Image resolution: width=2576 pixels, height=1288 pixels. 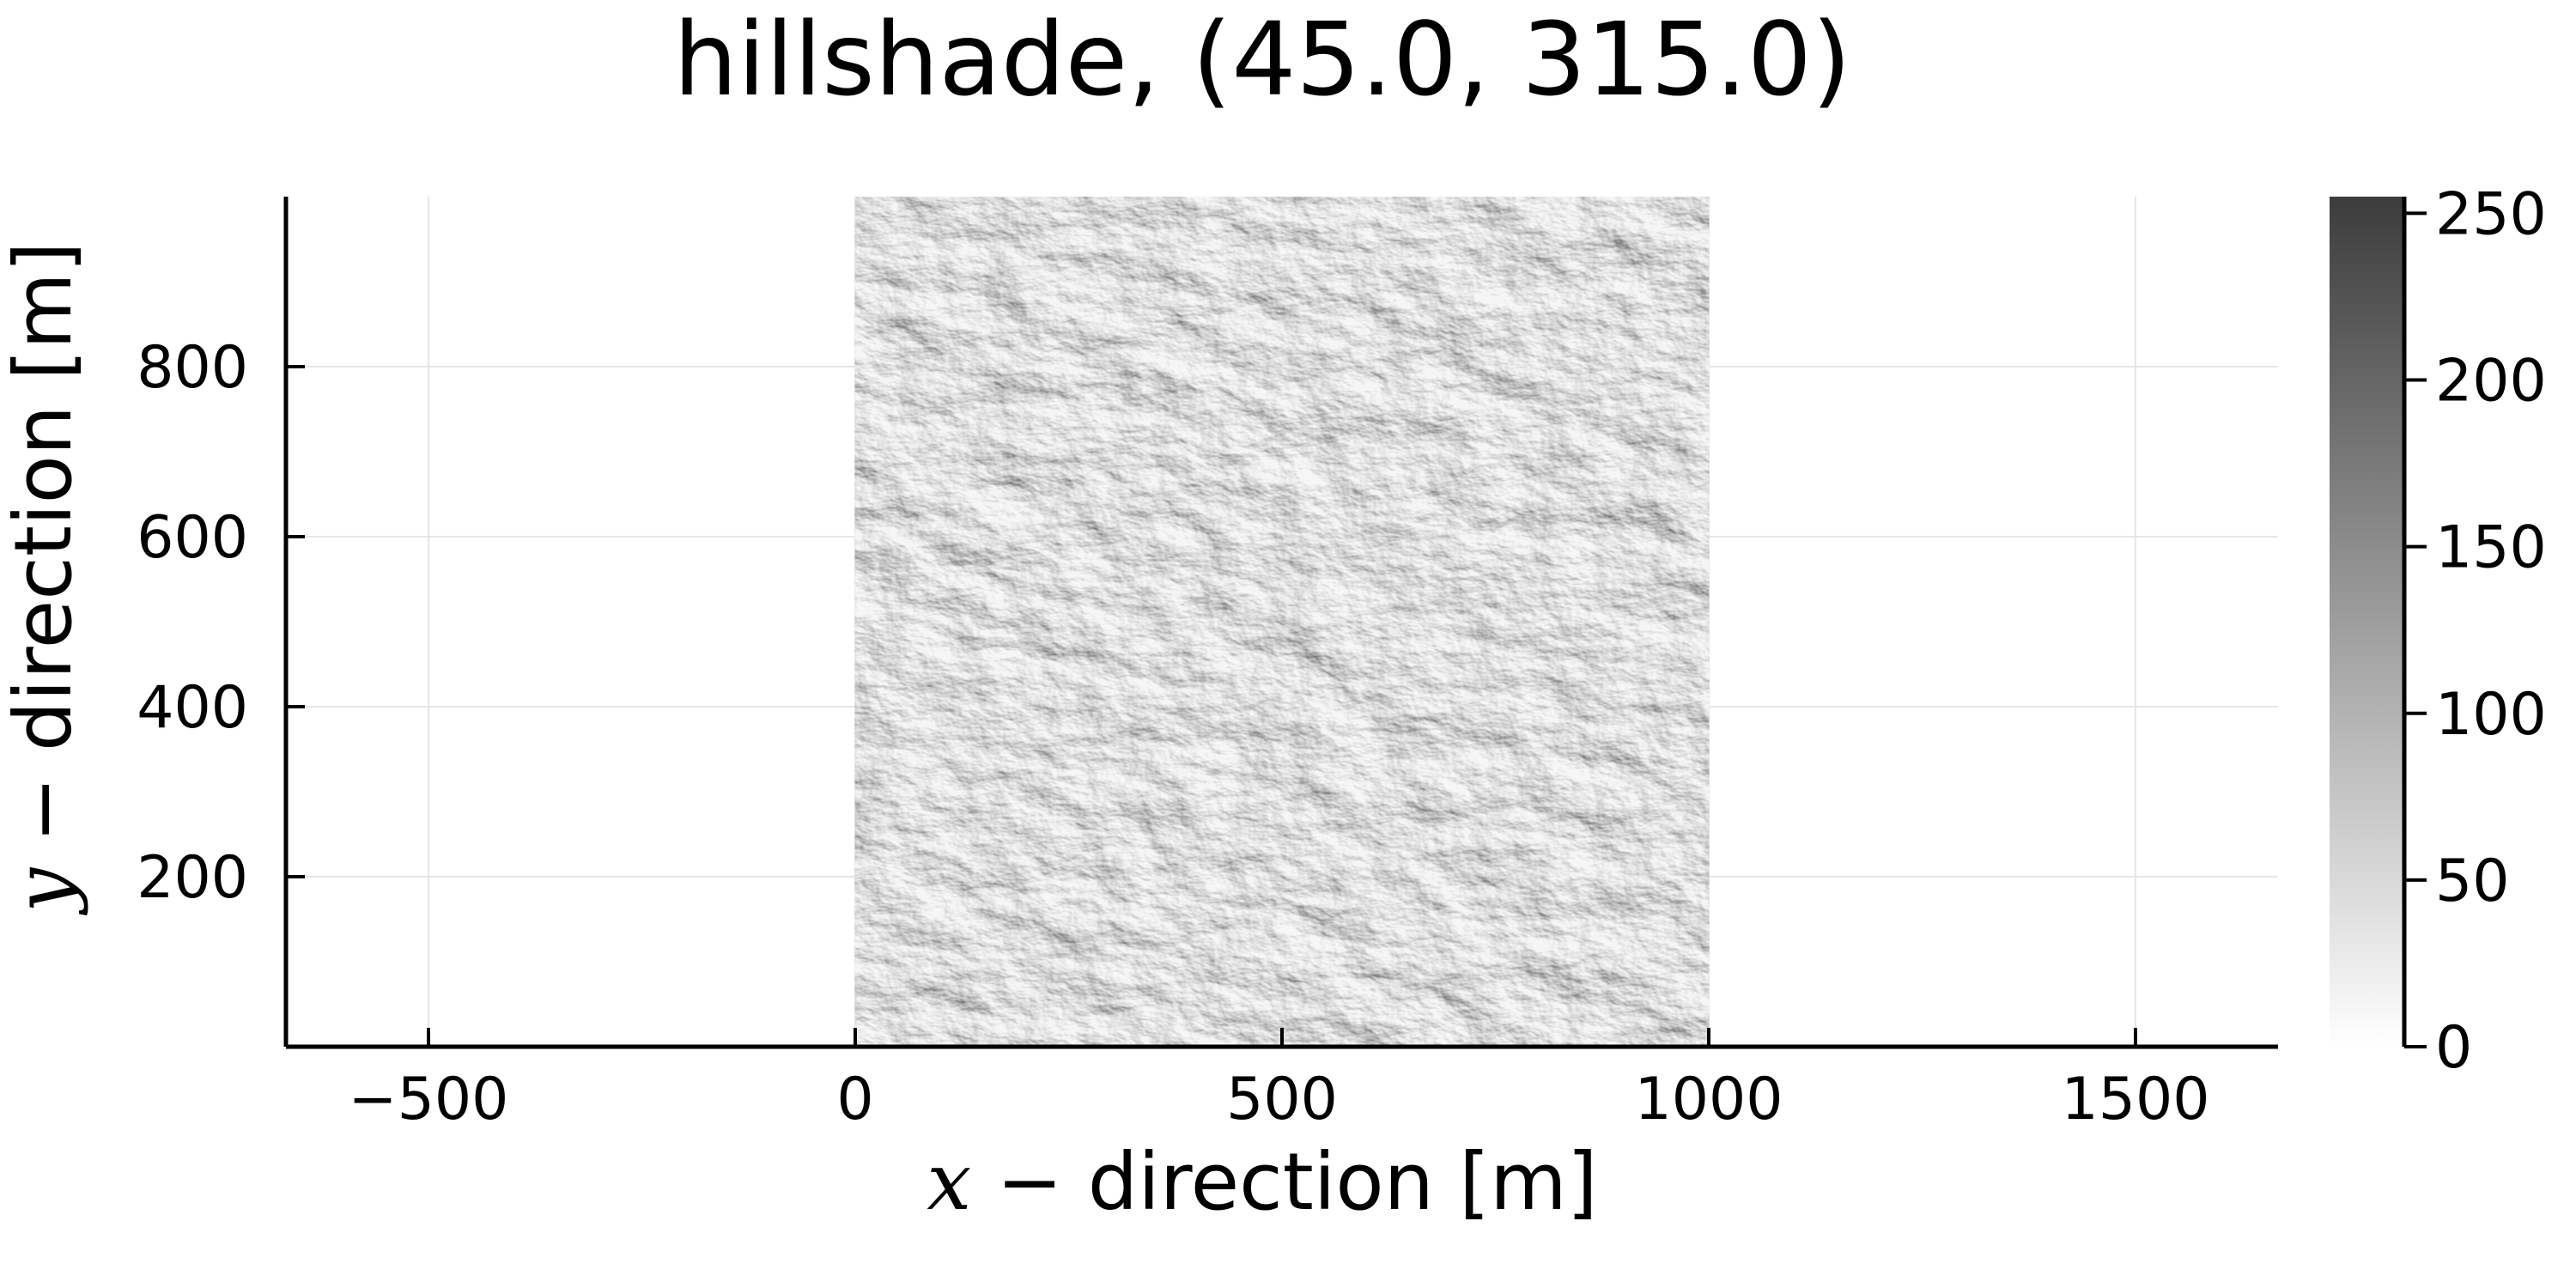 I want to click on y-axis-ticks: 200 400 600 800, so click(x=221, y=623).